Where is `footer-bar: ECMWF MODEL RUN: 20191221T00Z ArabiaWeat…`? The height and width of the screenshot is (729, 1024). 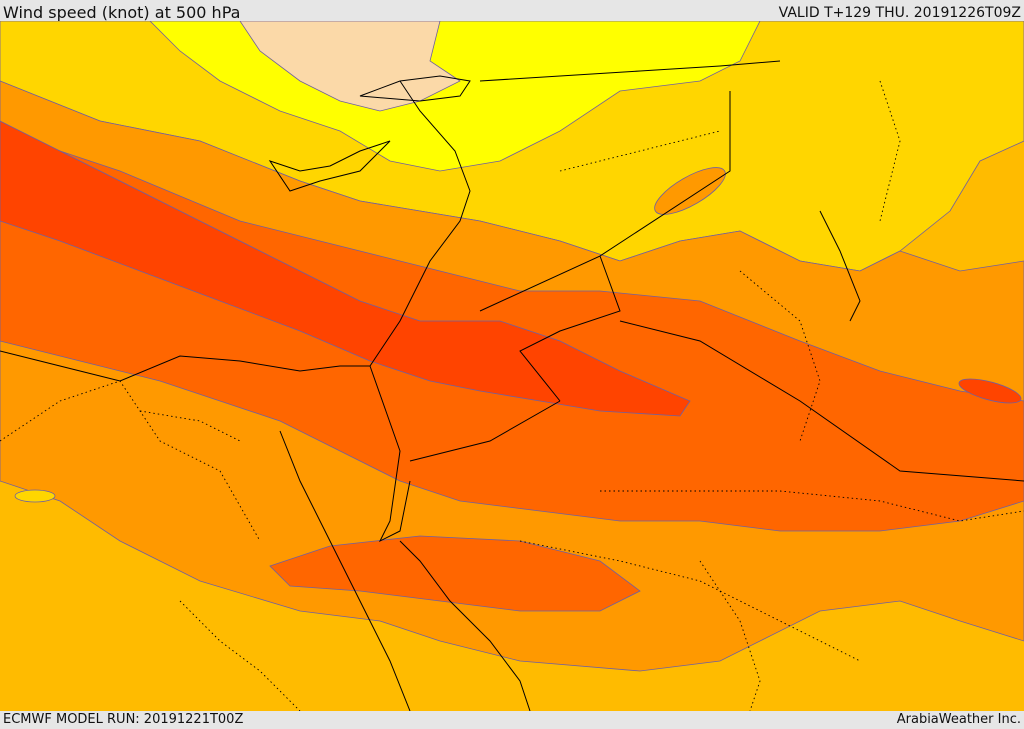
footer-bar: ECMWF MODEL RUN: 20191221T00Z ArabiaWeat… is located at coordinates (512, 720).